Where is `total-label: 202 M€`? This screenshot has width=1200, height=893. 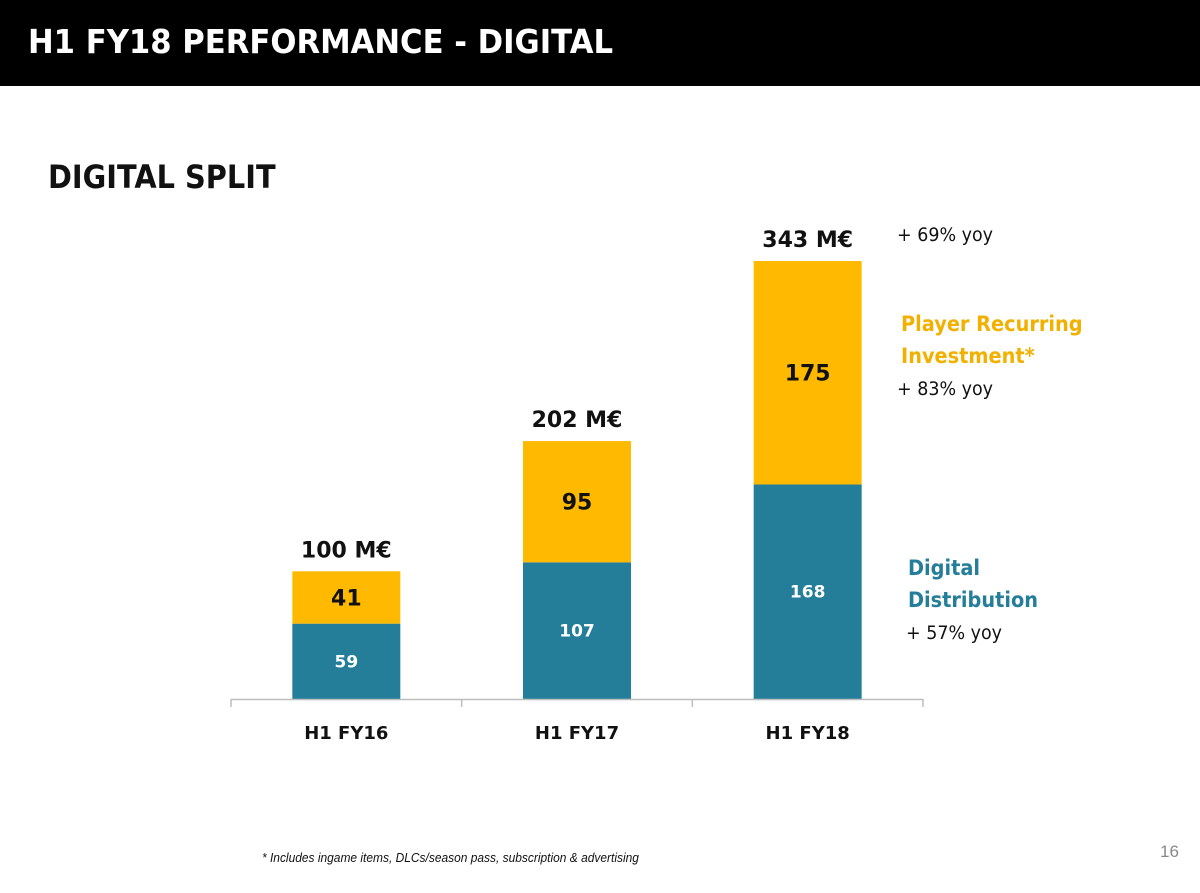
total-label: 202 M€ is located at coordinates (577, 420).